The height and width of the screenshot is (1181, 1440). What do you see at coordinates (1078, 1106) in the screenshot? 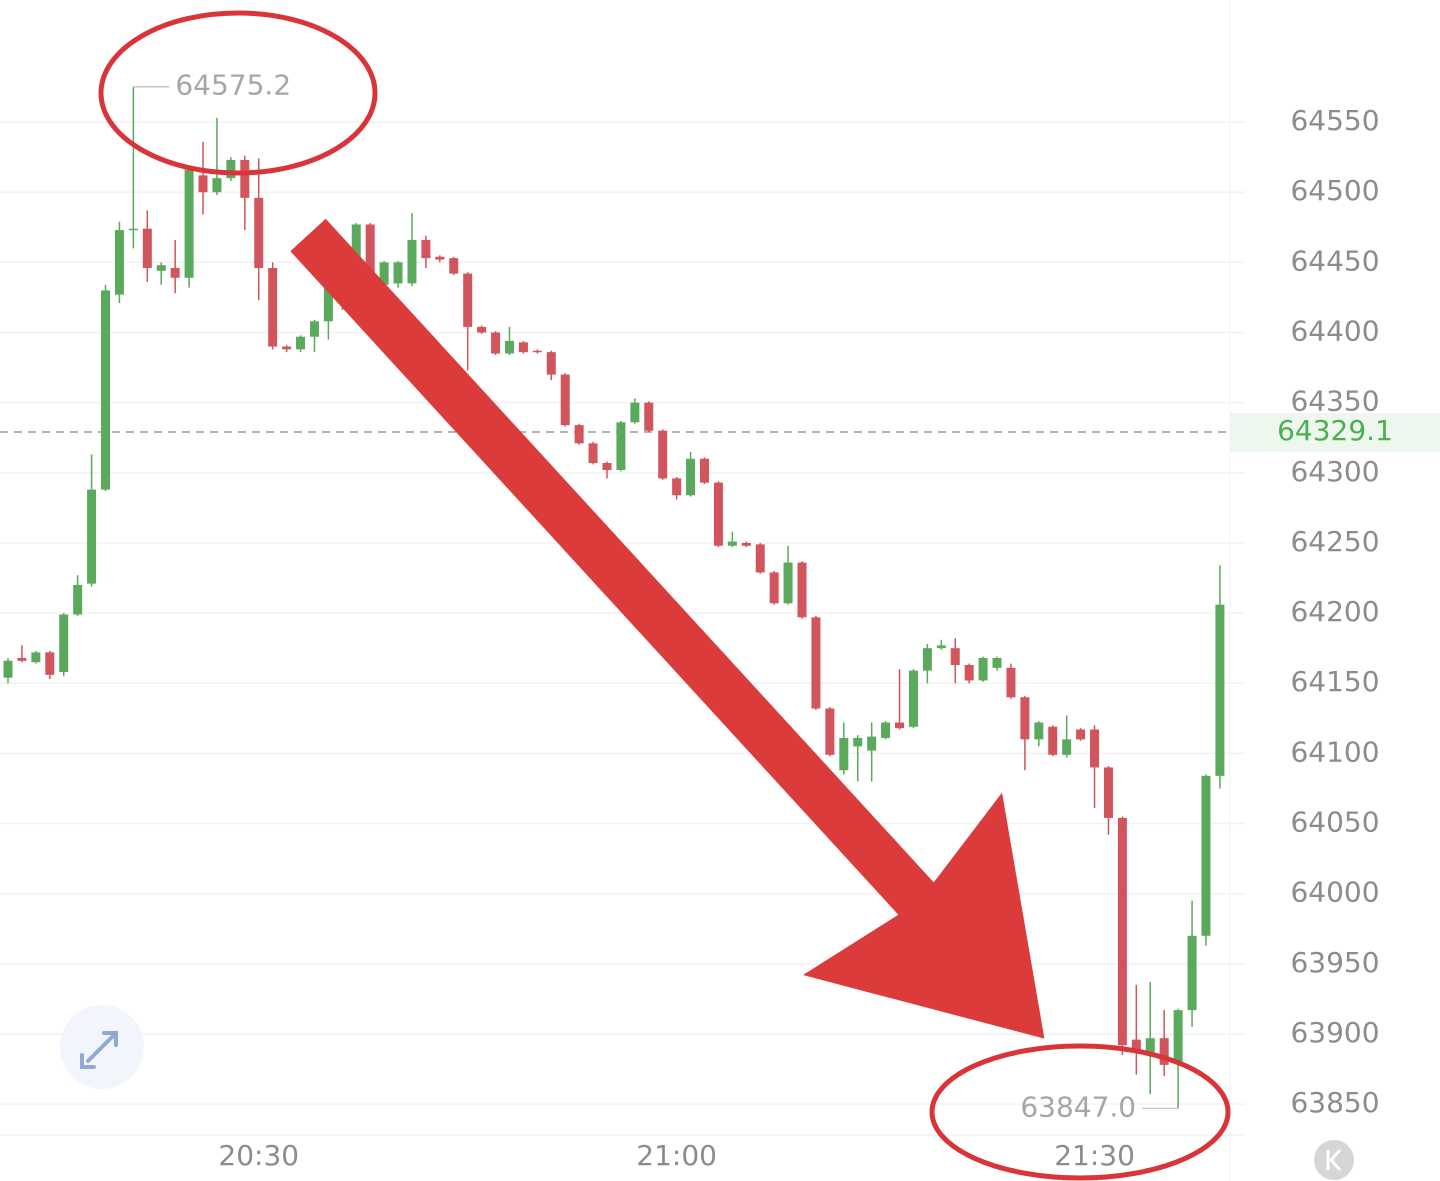
I see `annotation-label: 63847.0` at bounding box center [1078, 1106].